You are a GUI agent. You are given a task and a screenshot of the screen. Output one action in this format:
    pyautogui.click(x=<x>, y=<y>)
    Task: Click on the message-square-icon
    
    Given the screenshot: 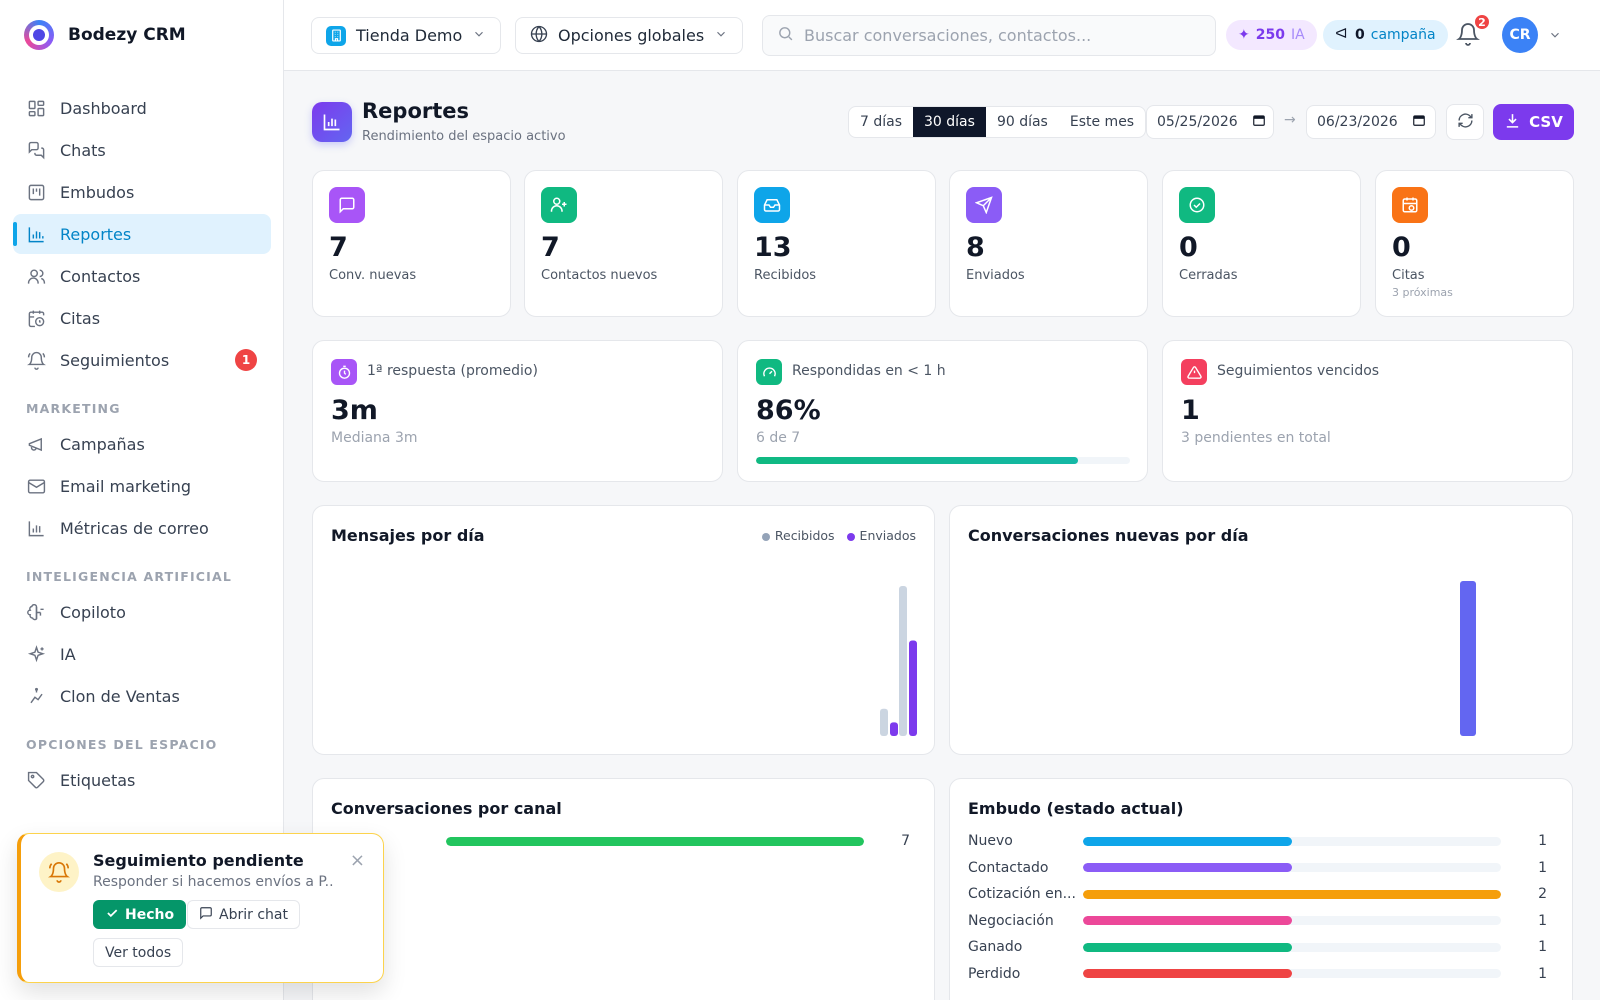 What is the action you would take?
    pyautogui.click(x=206, y=915)
    